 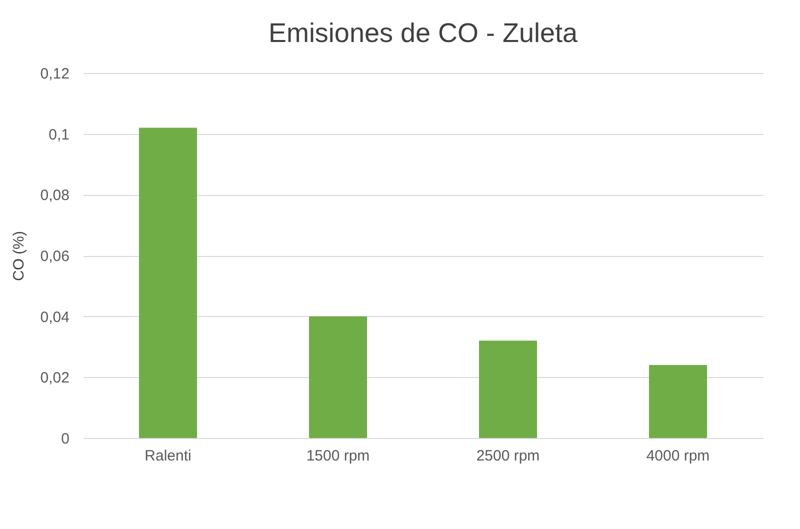 What do you see at coordinates (55, 195) in the screenshot?
I see `y-tick-label: 0,08` at bounding box center [55, 195].